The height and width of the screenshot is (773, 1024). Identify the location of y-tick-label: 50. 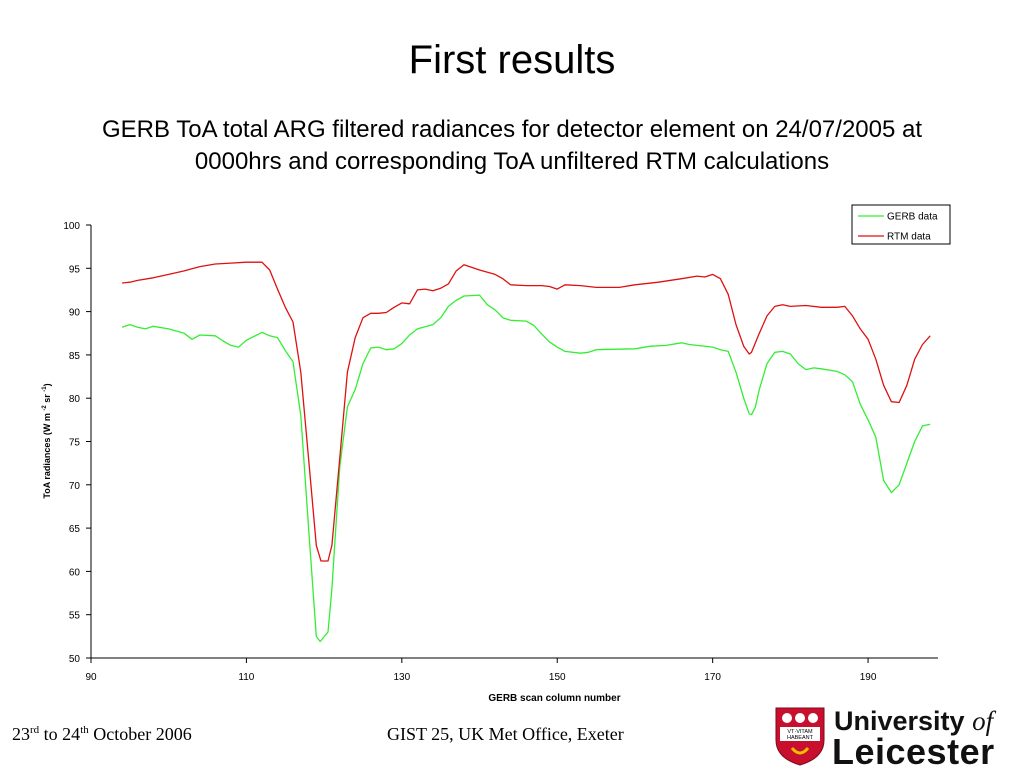
(75, 659).